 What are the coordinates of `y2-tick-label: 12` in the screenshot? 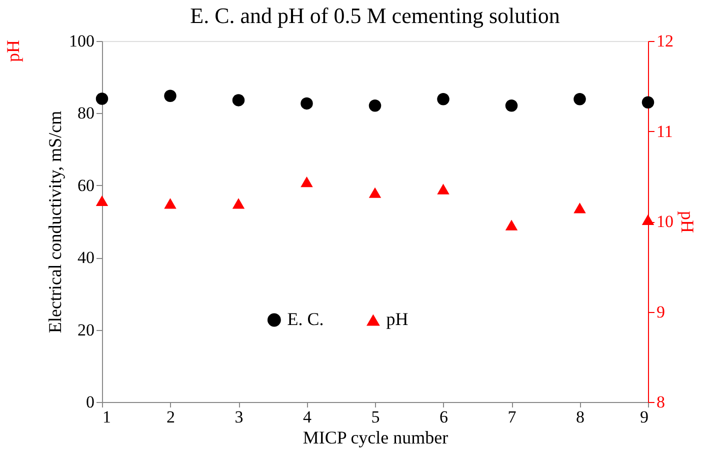 It's located at (665, 41).